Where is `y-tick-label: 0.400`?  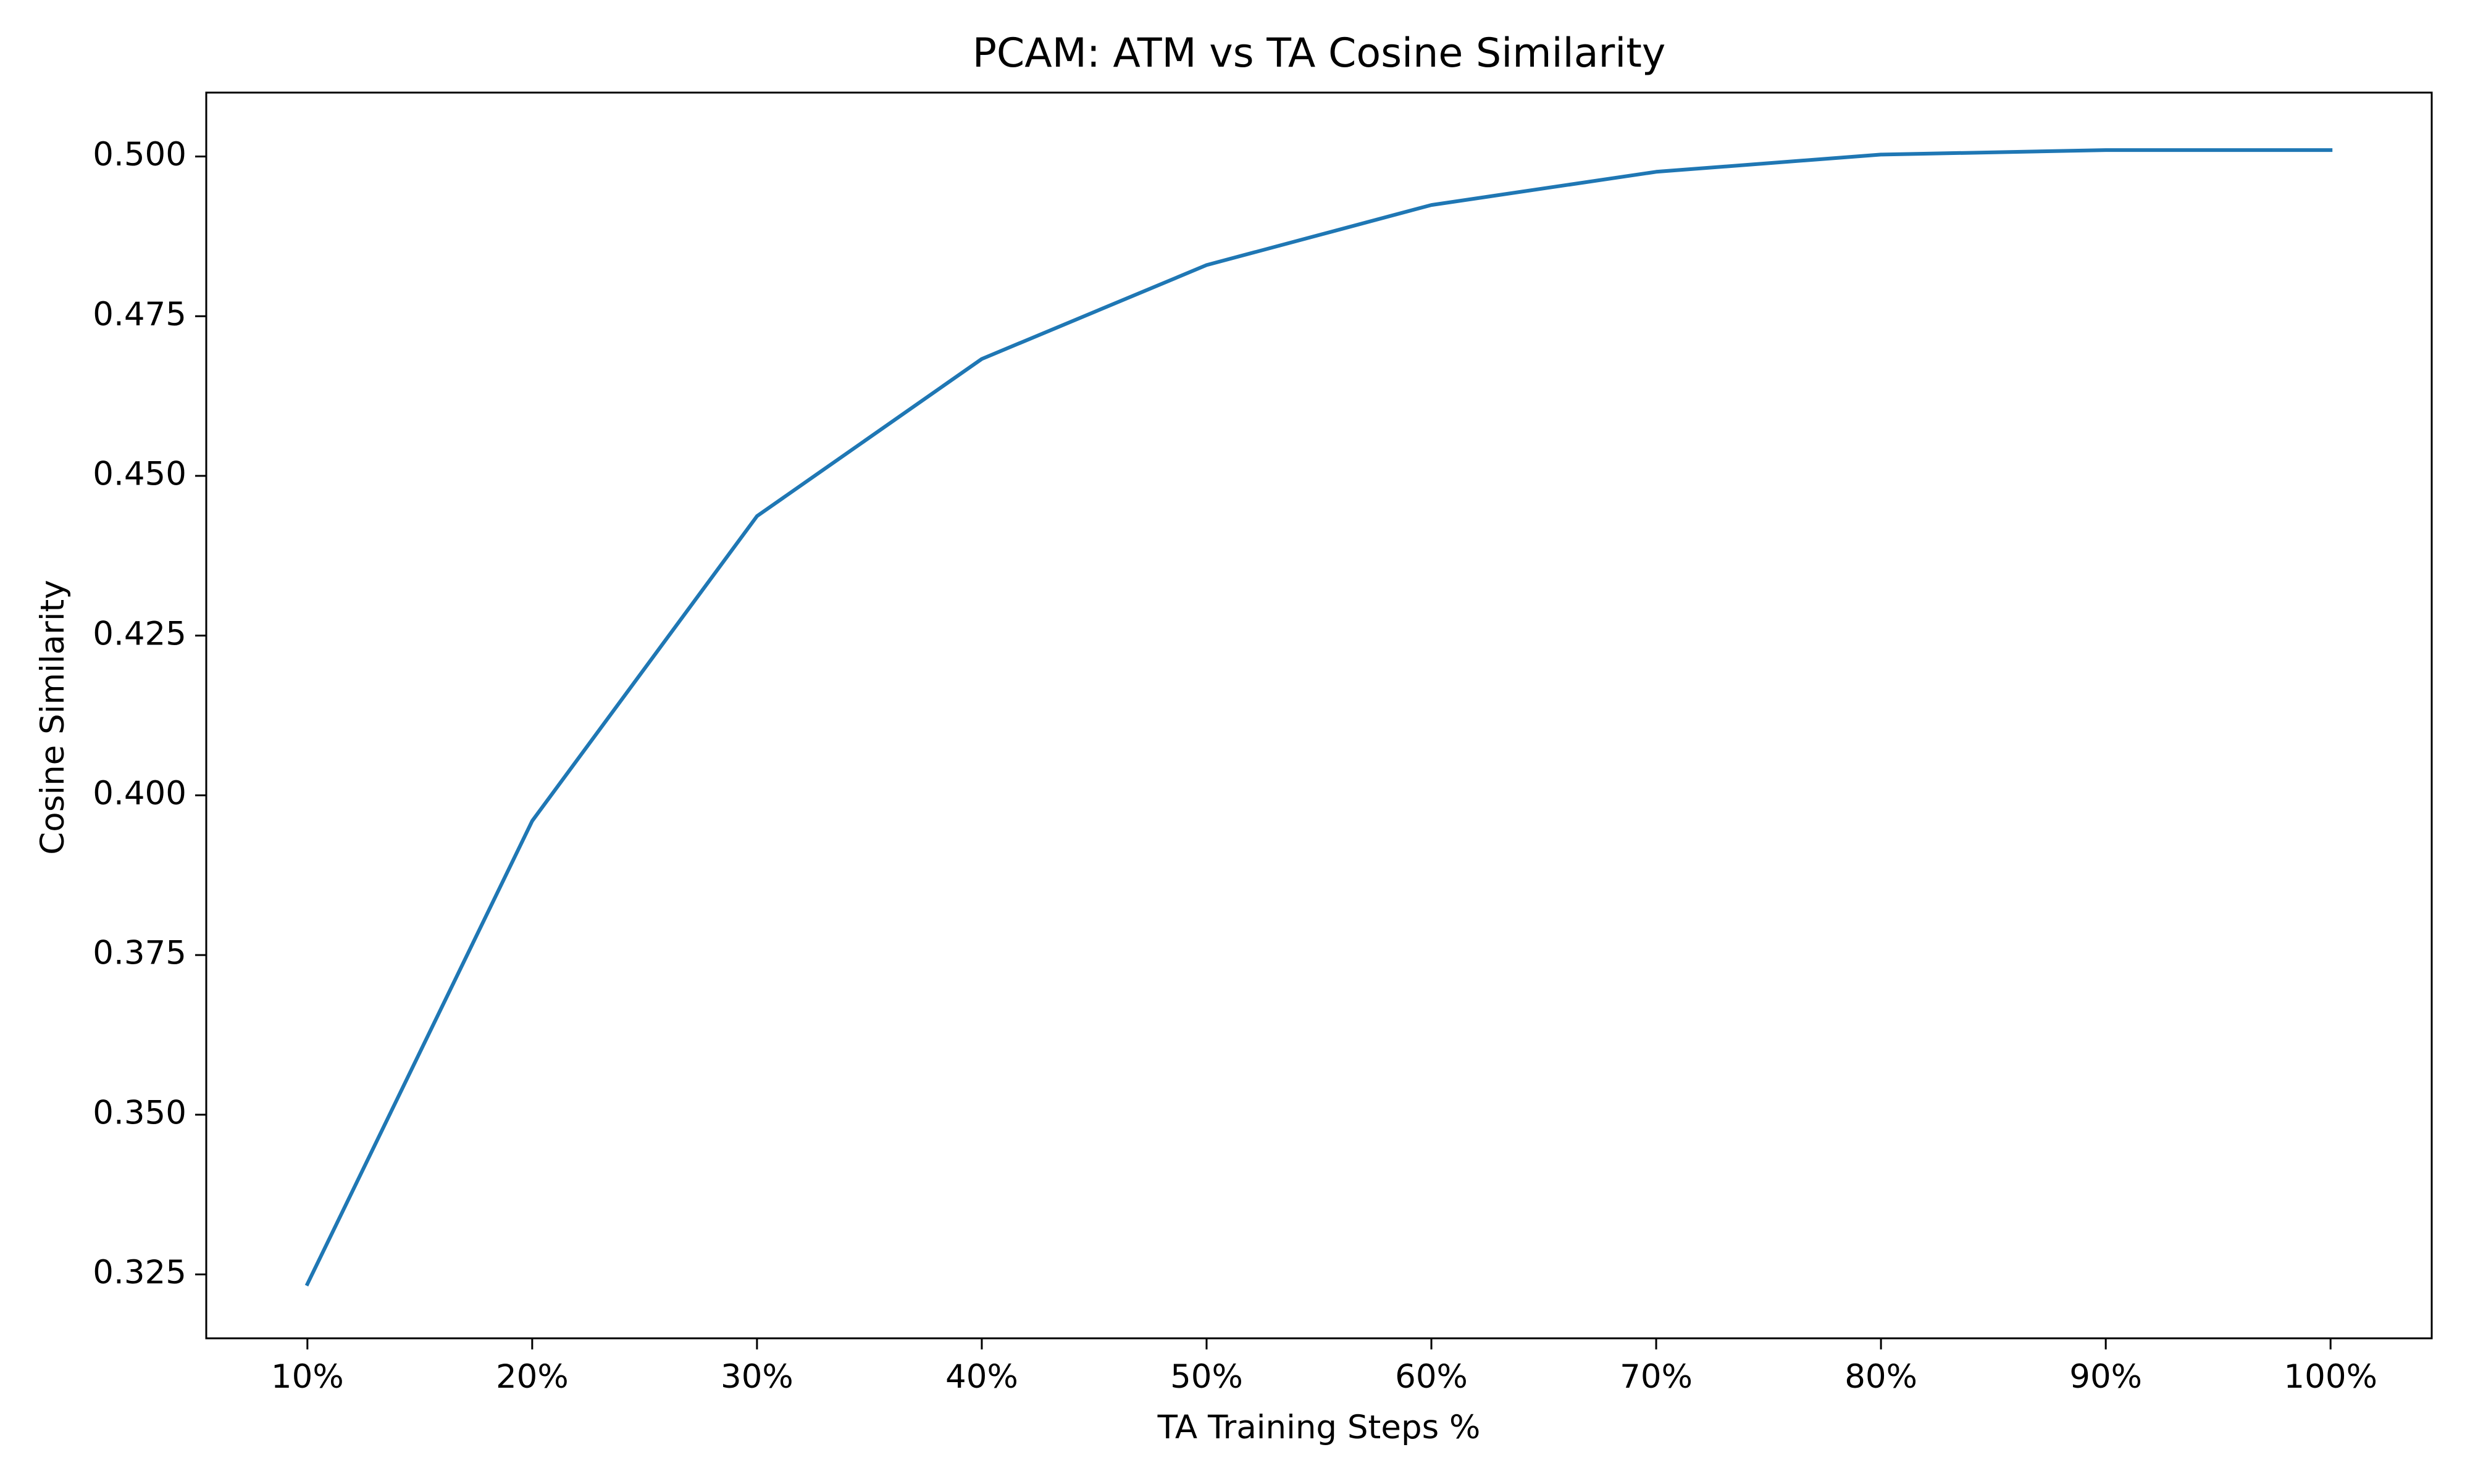
y-tick-label: 0.400 is located at coordinates (139, 793).